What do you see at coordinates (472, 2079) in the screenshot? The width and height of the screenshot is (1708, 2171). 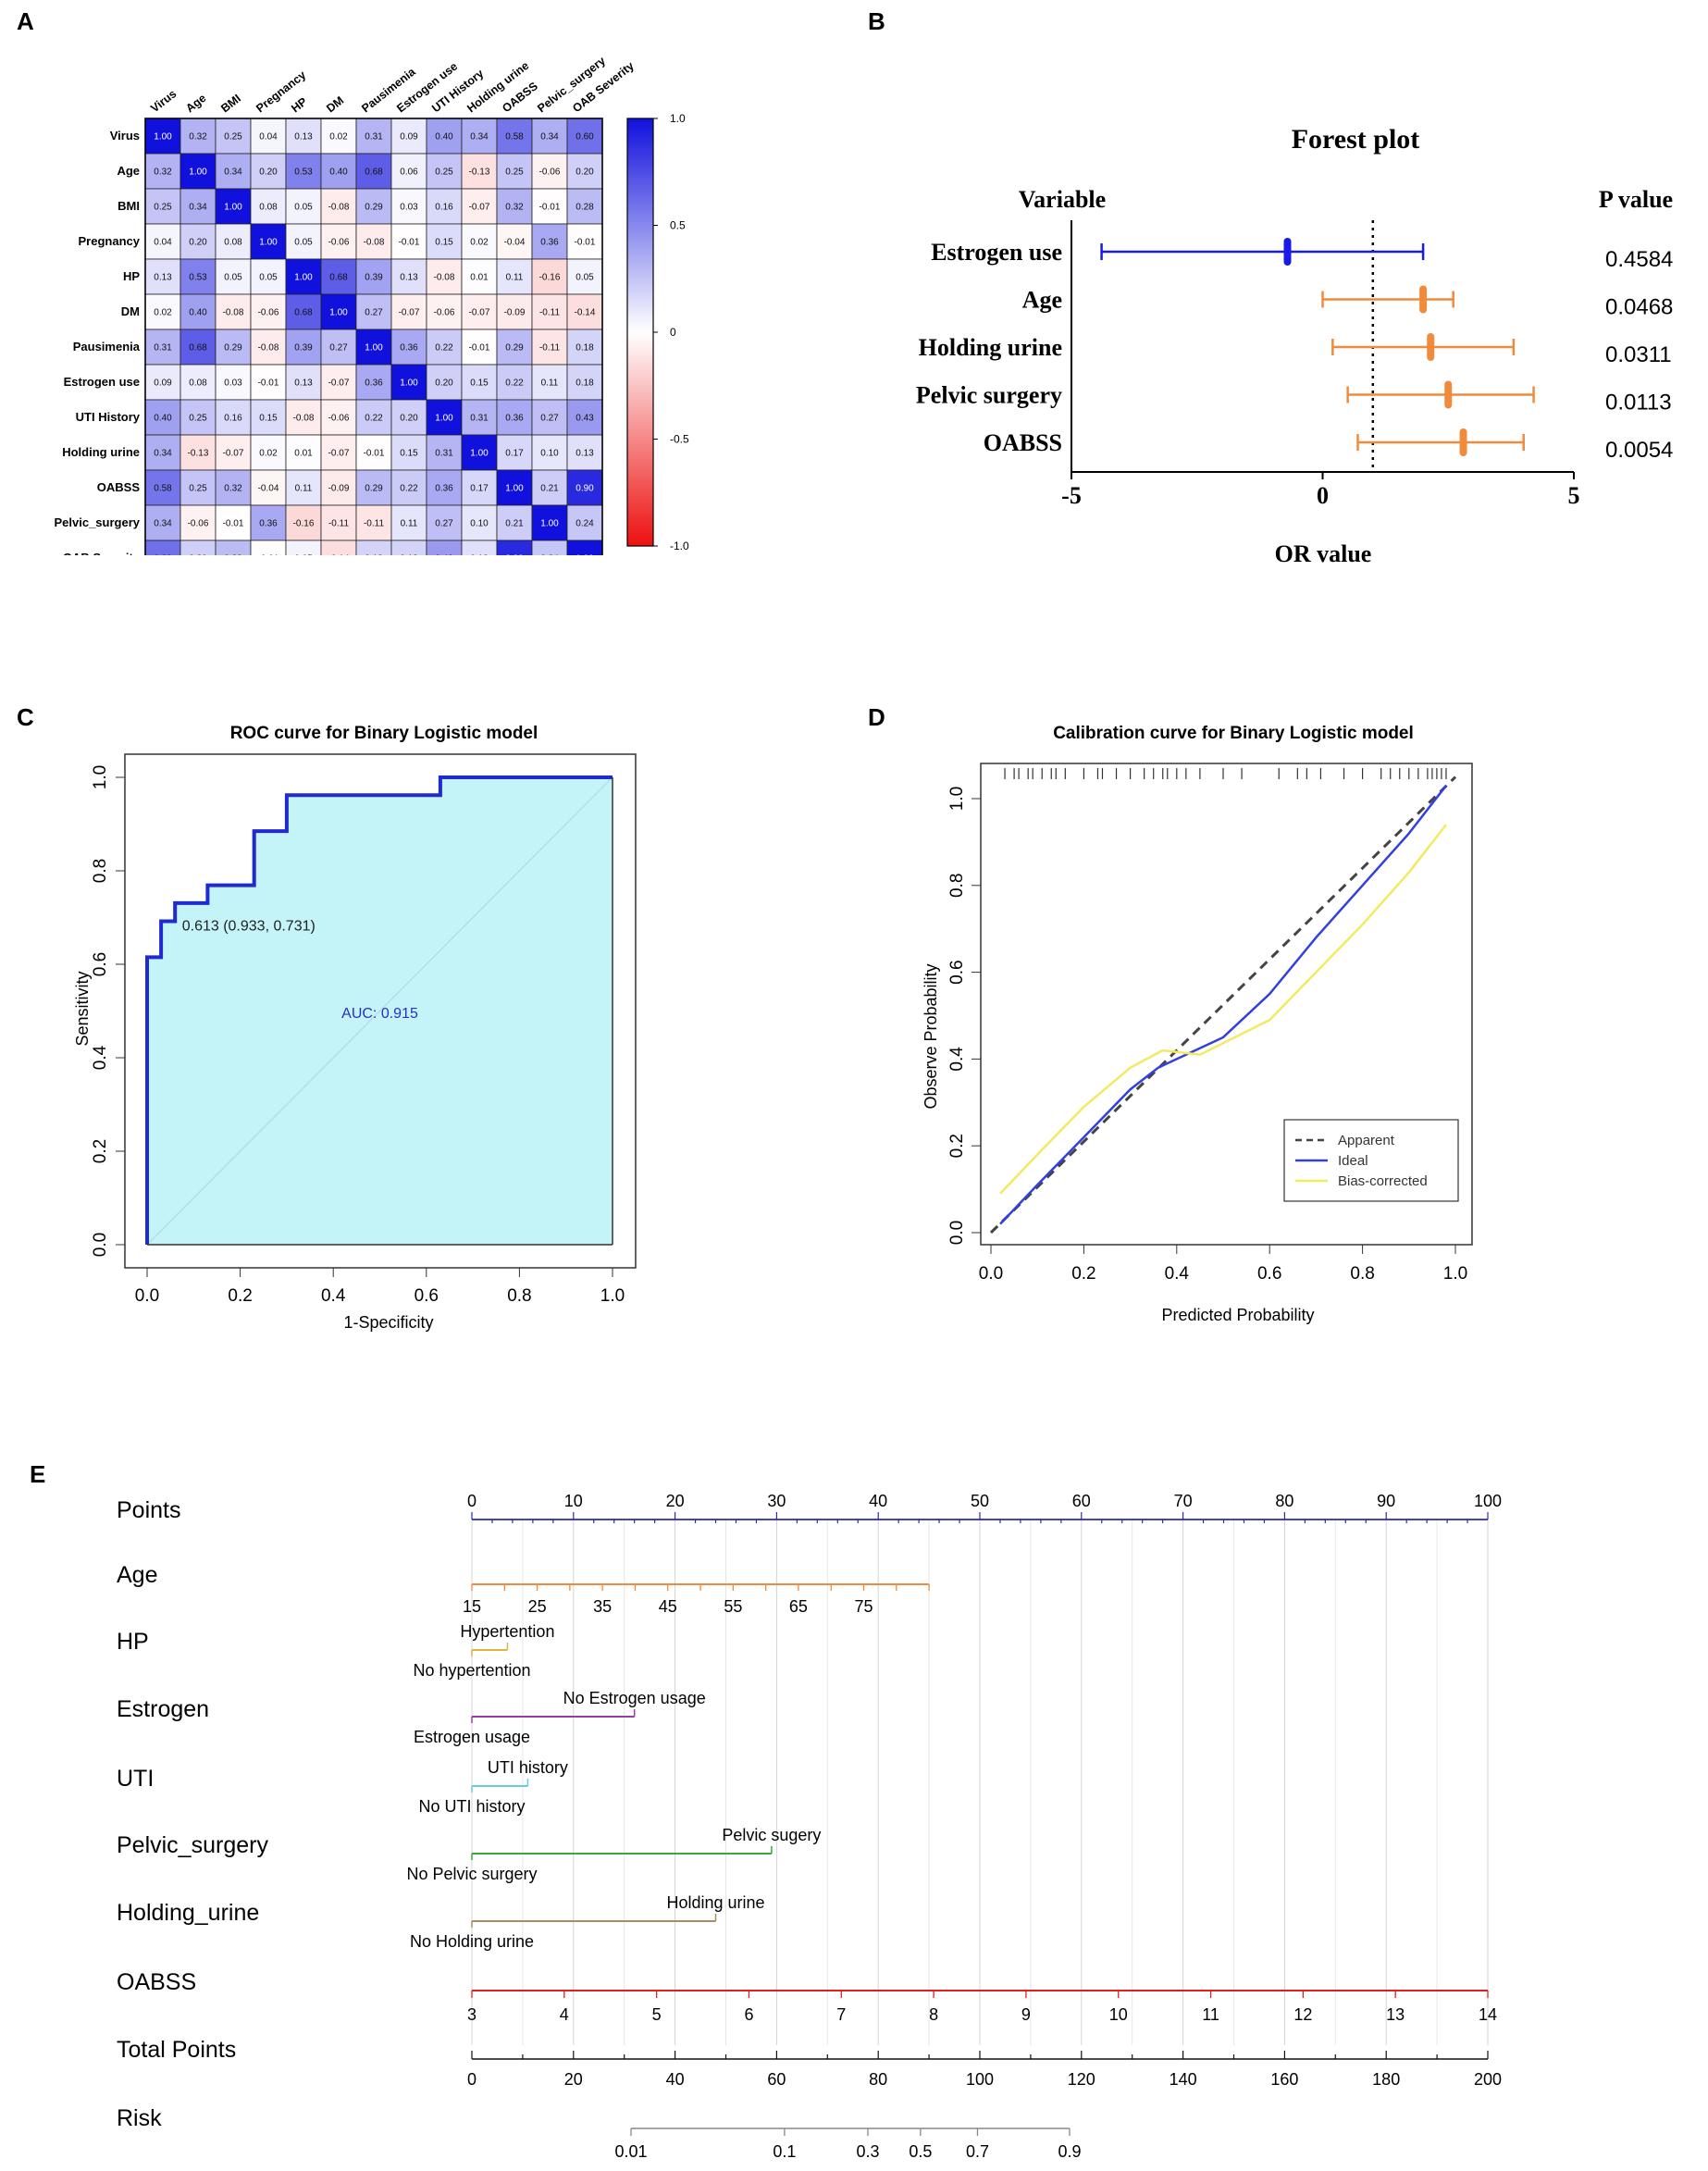 I see `total-points-tick-label: 0` at bounding box center [472, 2079].